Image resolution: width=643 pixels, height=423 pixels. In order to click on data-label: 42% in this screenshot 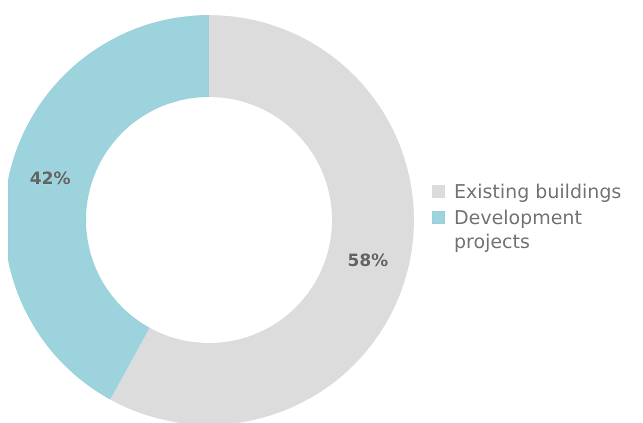, I will do `click(50, 179)`.